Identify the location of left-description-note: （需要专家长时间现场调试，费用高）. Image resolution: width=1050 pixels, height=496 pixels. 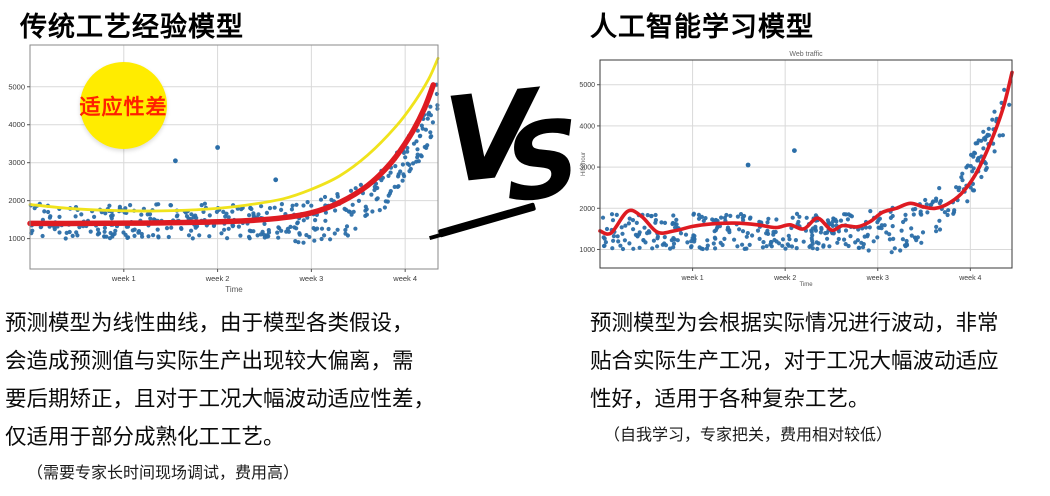
(163, 473).